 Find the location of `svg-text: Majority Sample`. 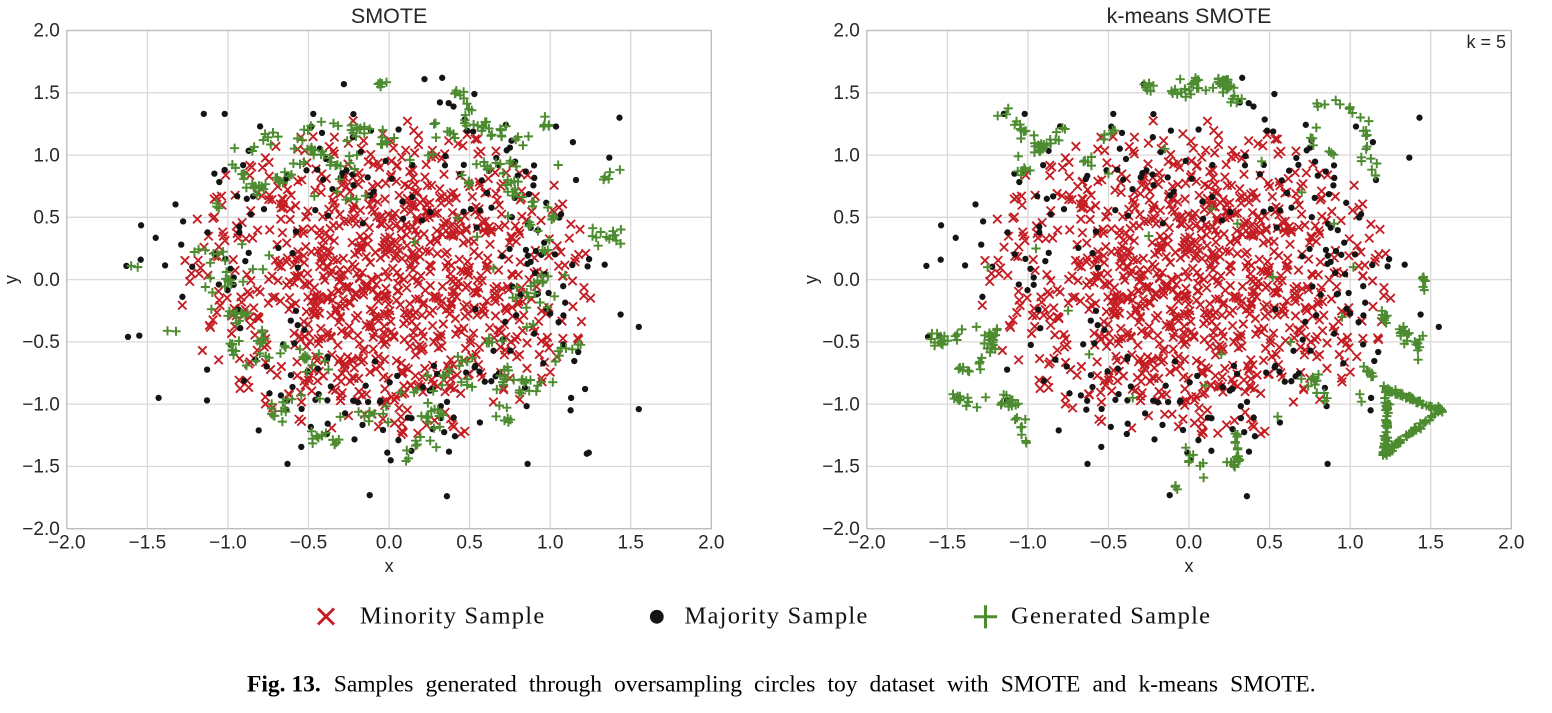

svg-text: Majority Sample is located at coordinates (777, 616).